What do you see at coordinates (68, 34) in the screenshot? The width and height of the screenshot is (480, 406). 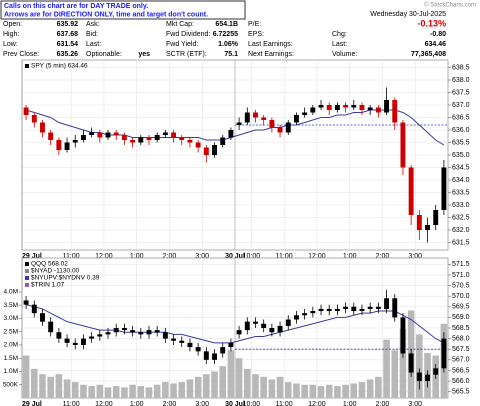 I see `quote-value: 637.68` at bounding box center [68, 34].